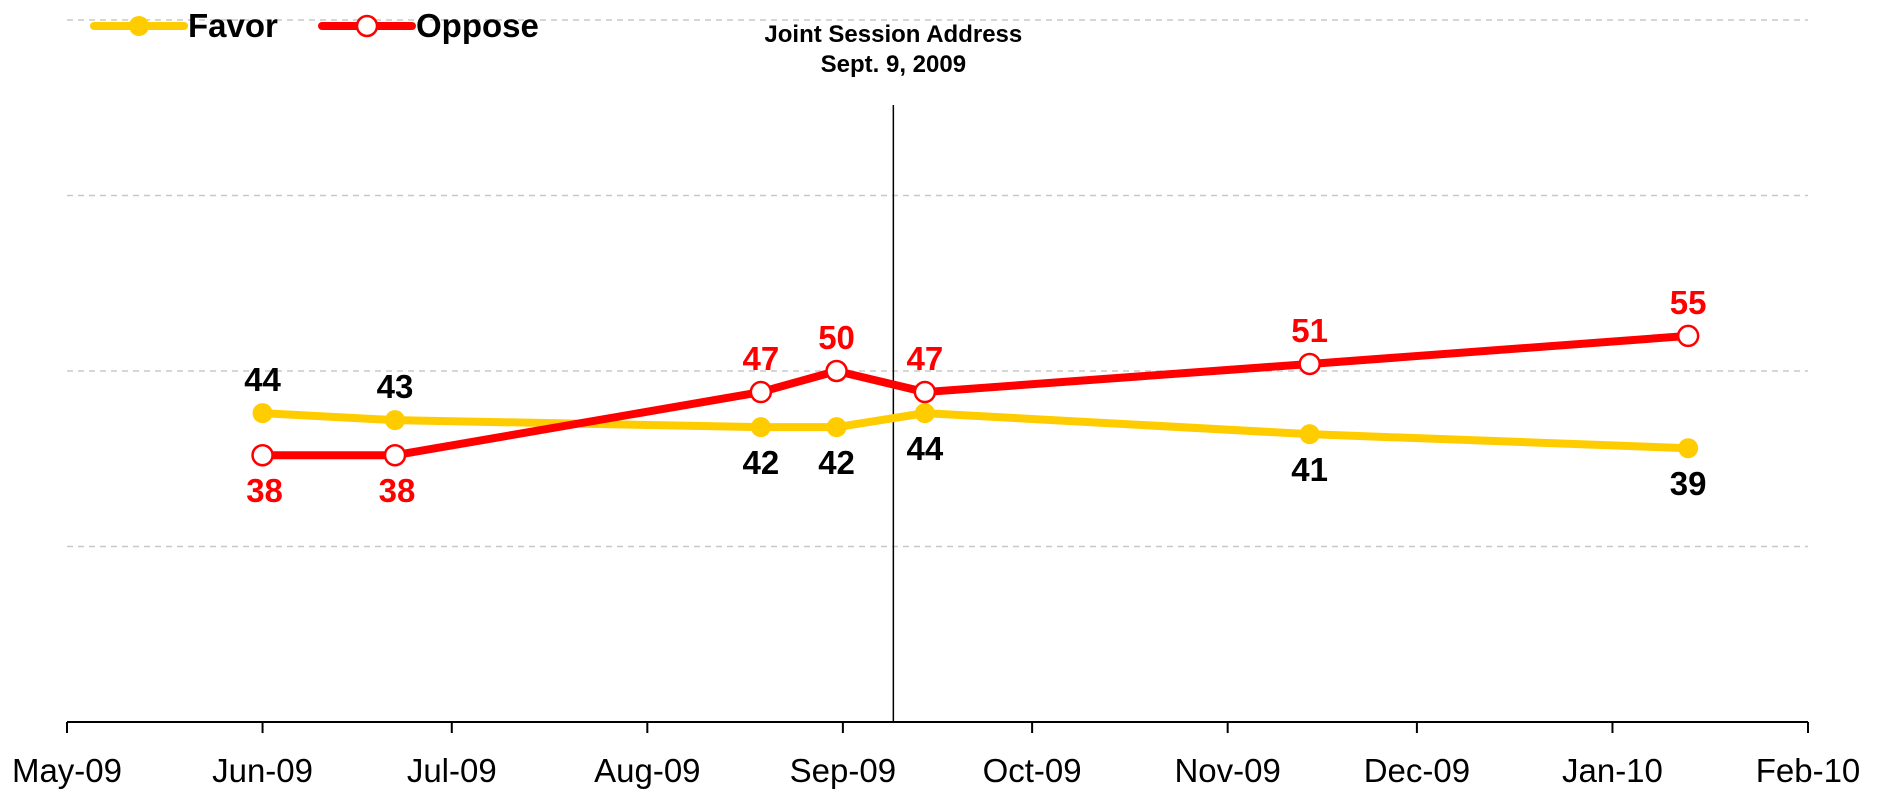 The height and width of the screenshot is (791, 1887). I want to click on x-tick-label: Oct-09, so click(1032, 770).